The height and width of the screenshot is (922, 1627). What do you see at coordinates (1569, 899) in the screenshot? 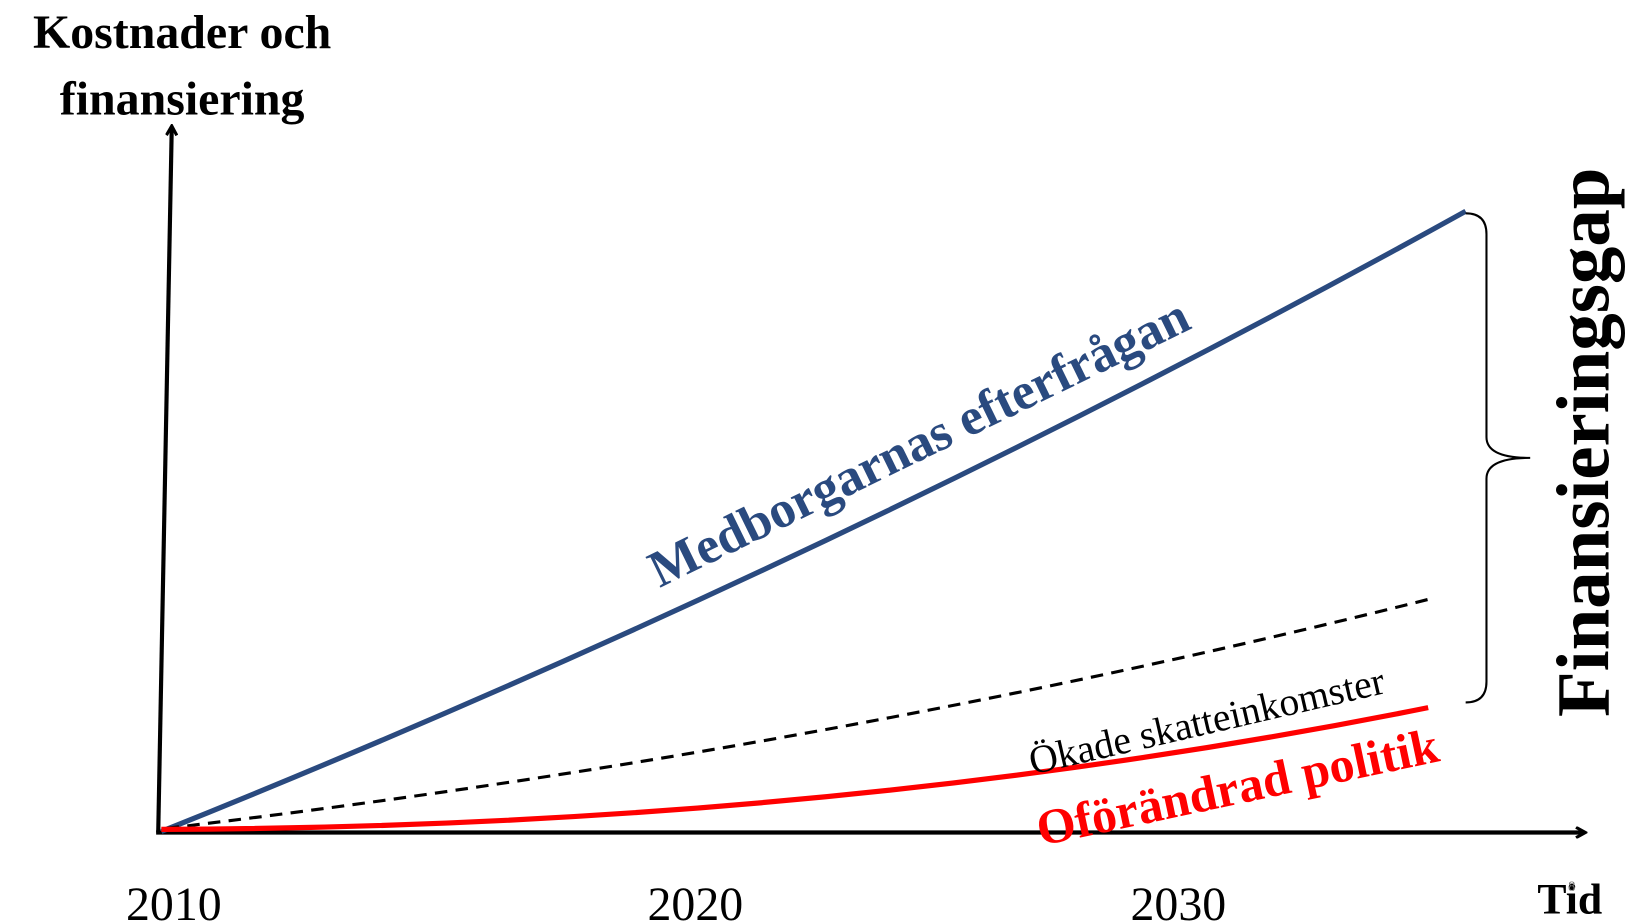
I see `x-axis-label: Tid` at bounding box center [1569, 899].